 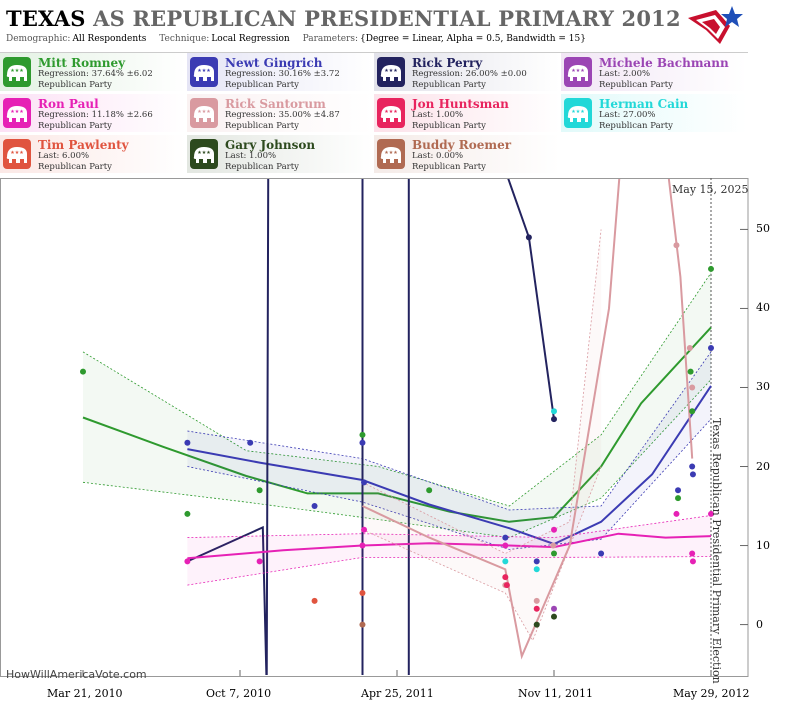 What do you see at coordinates (449, 546) in the screenshot?
I see `ron-paul-trend-line` at bounding box center [449, 546].